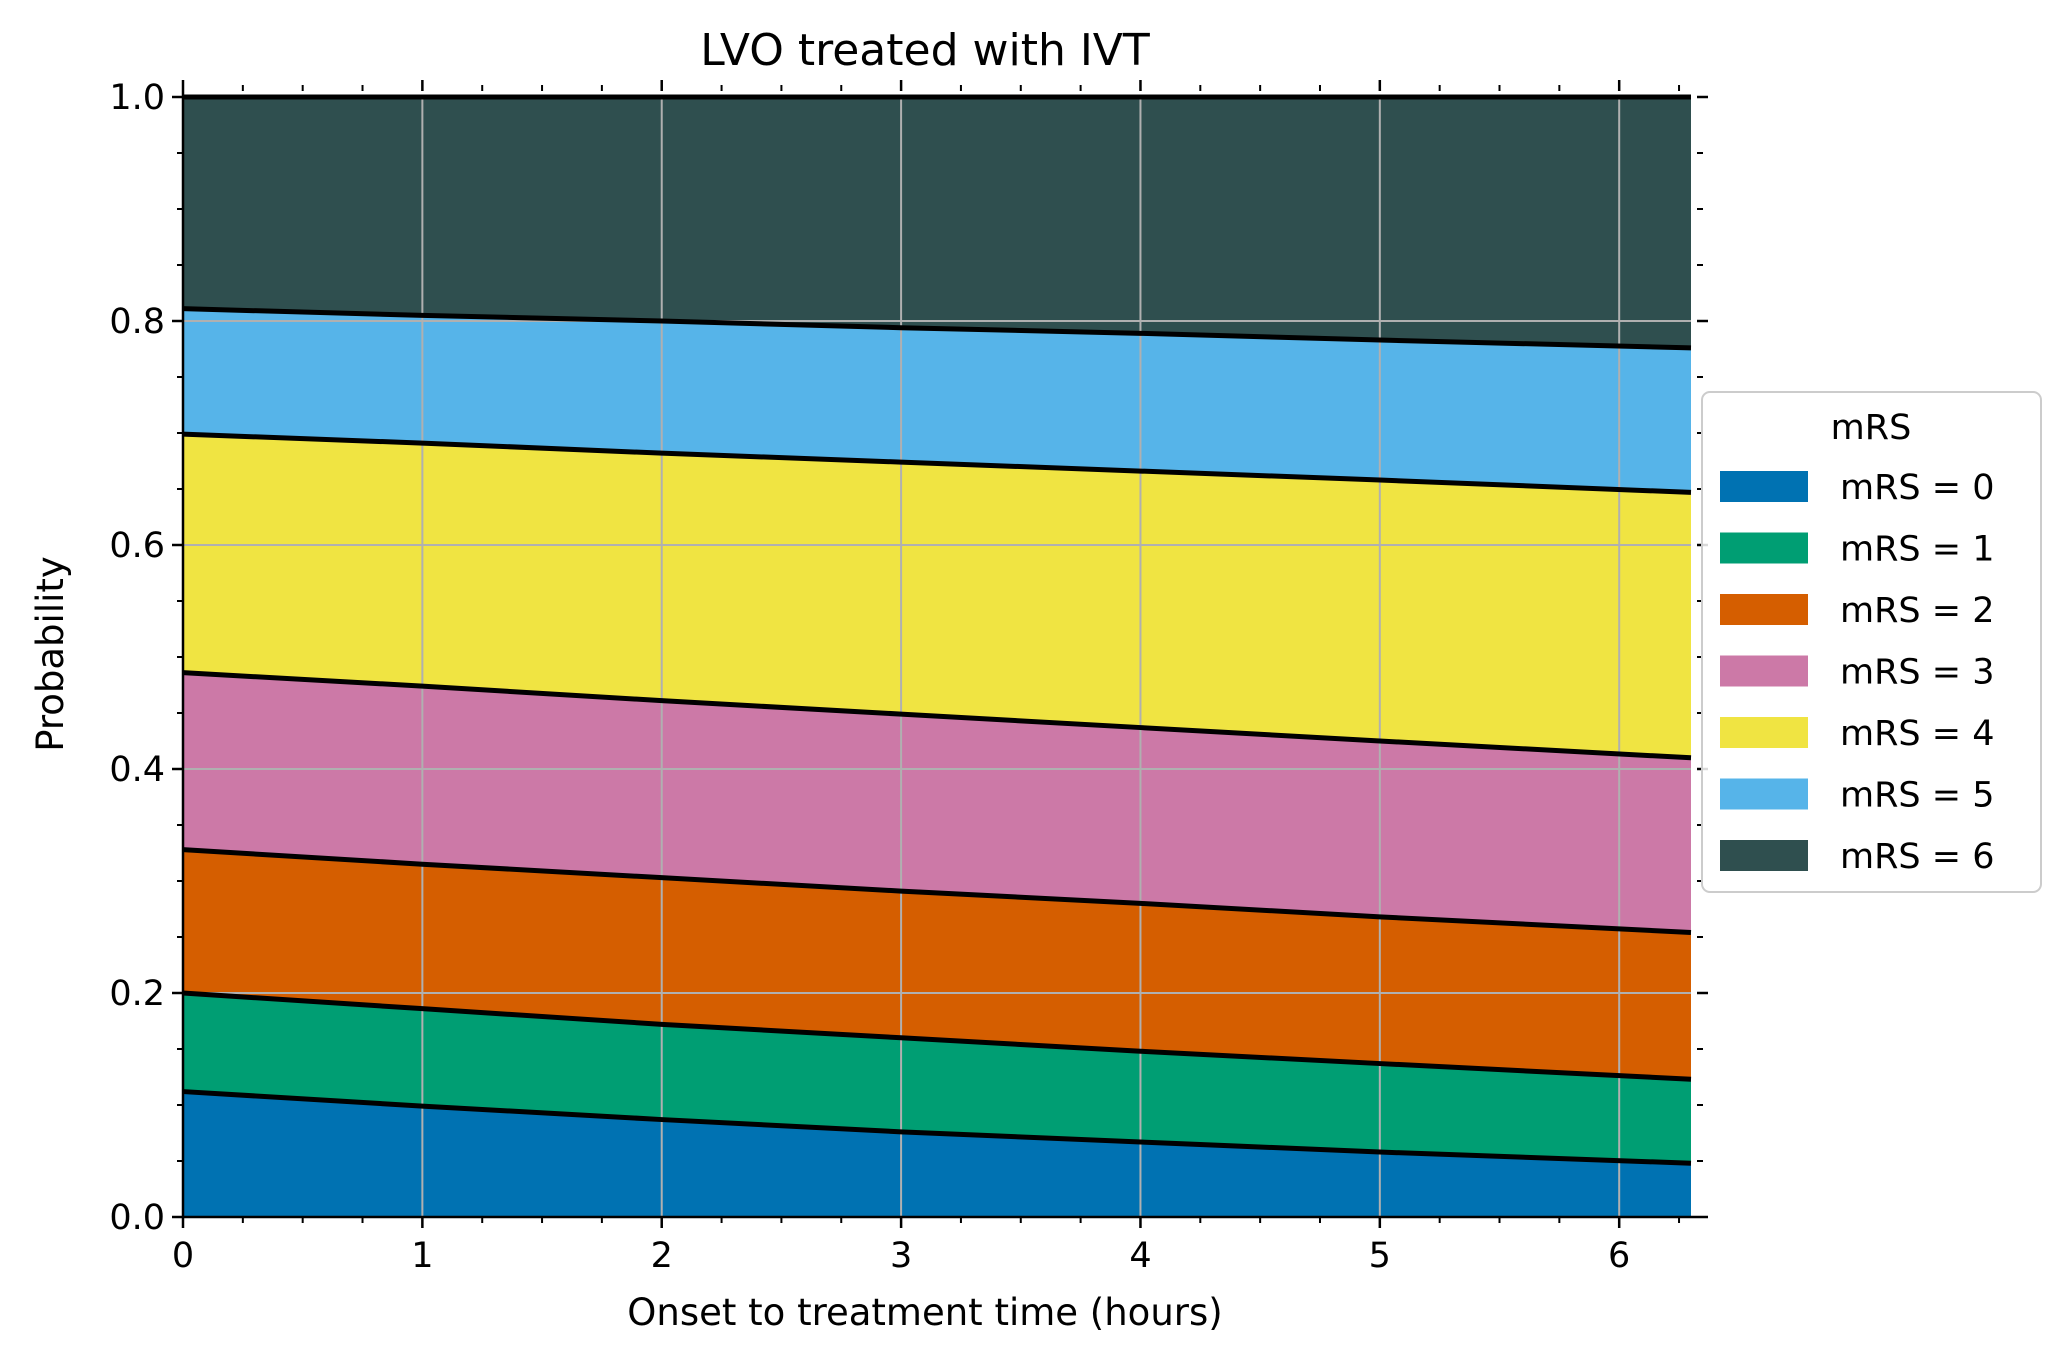 This screenshot has width=2059, height=1362. What do you see at coordinates (662, 1256) in the screenshot?
I see `x-tick-label: 2` at bounding box center [662, 1256].